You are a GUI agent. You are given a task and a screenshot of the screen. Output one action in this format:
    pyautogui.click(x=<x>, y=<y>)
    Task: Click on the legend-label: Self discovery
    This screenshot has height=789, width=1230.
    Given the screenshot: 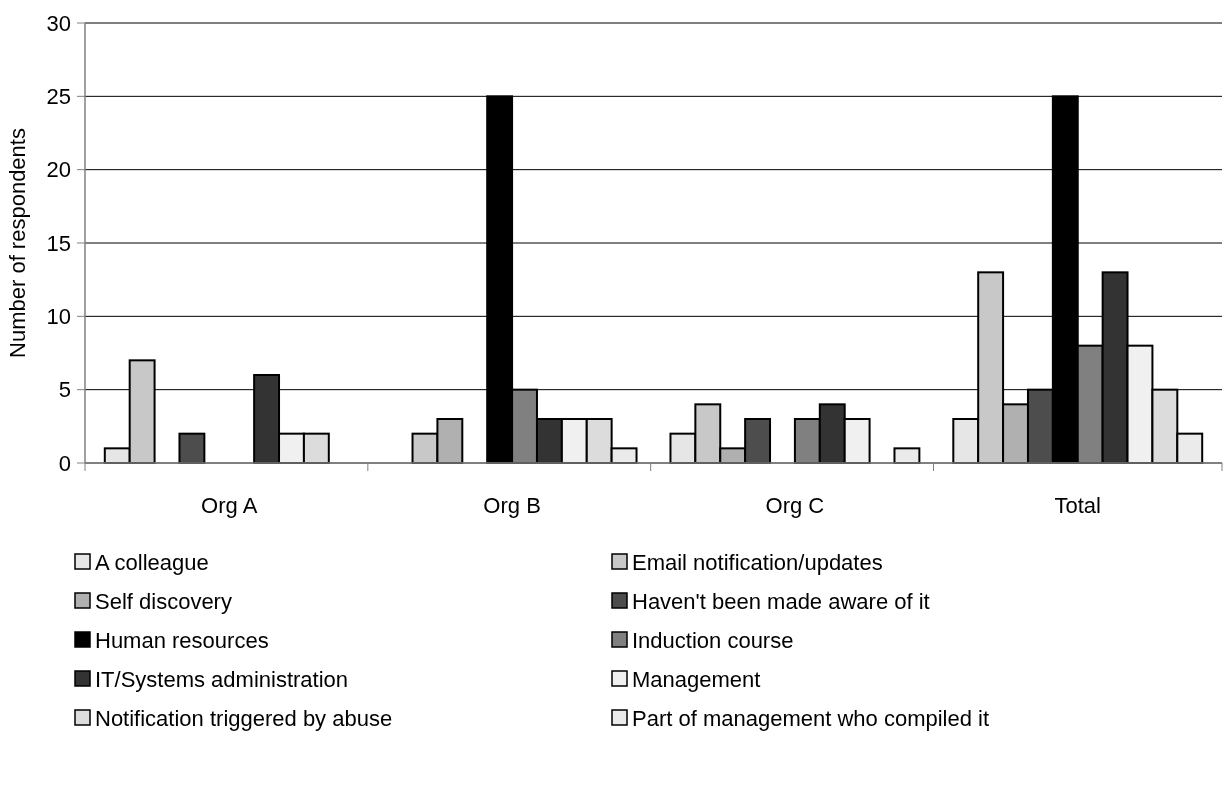 What is the action you would take?
    pyautogui.click(x=163, y=601)
    